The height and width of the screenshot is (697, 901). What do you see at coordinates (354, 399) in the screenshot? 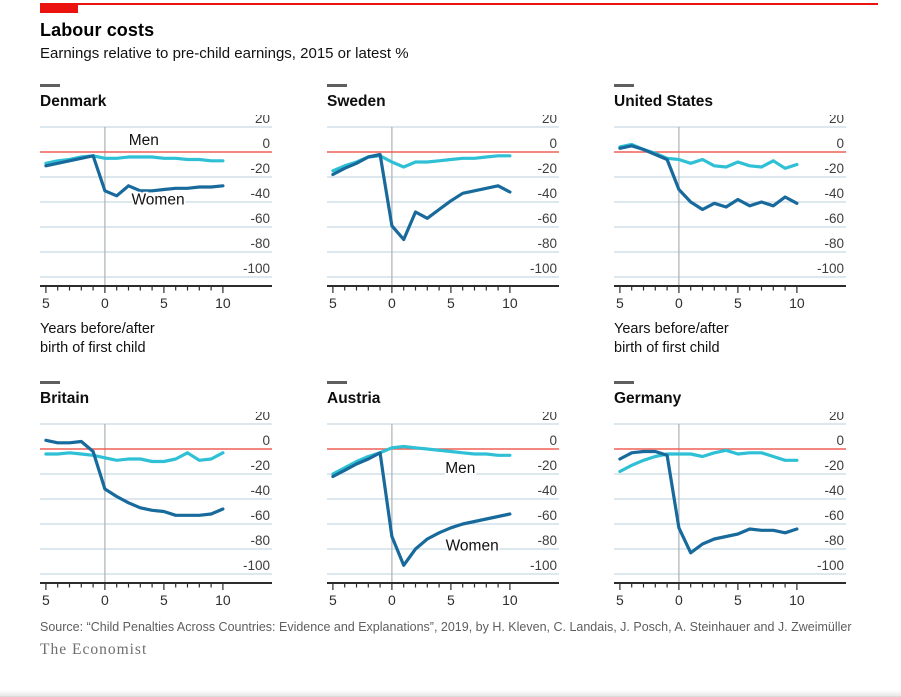
I see `chart-title: Austria` at bounding box center [354, 399].